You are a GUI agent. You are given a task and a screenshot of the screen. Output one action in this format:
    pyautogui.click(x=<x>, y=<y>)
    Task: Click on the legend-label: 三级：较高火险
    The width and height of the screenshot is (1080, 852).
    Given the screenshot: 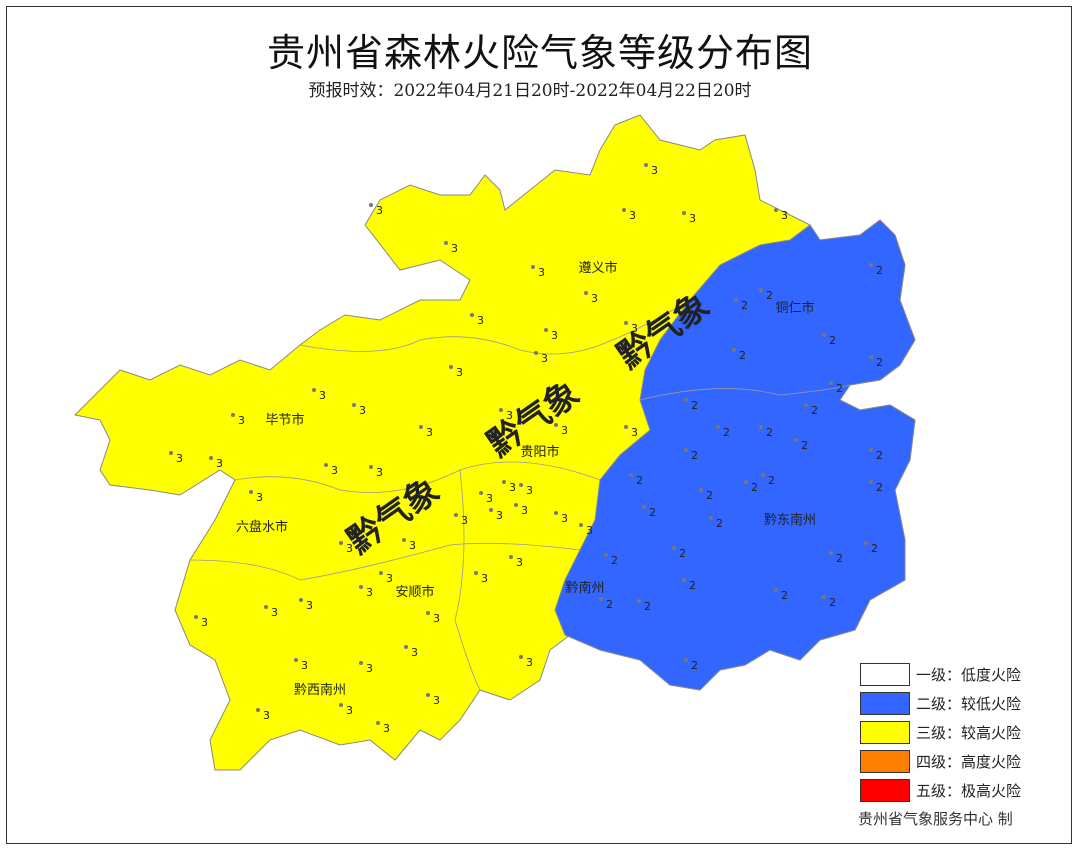 What is the action you would take?
    pyautogui.click(x=969, y=733)
    